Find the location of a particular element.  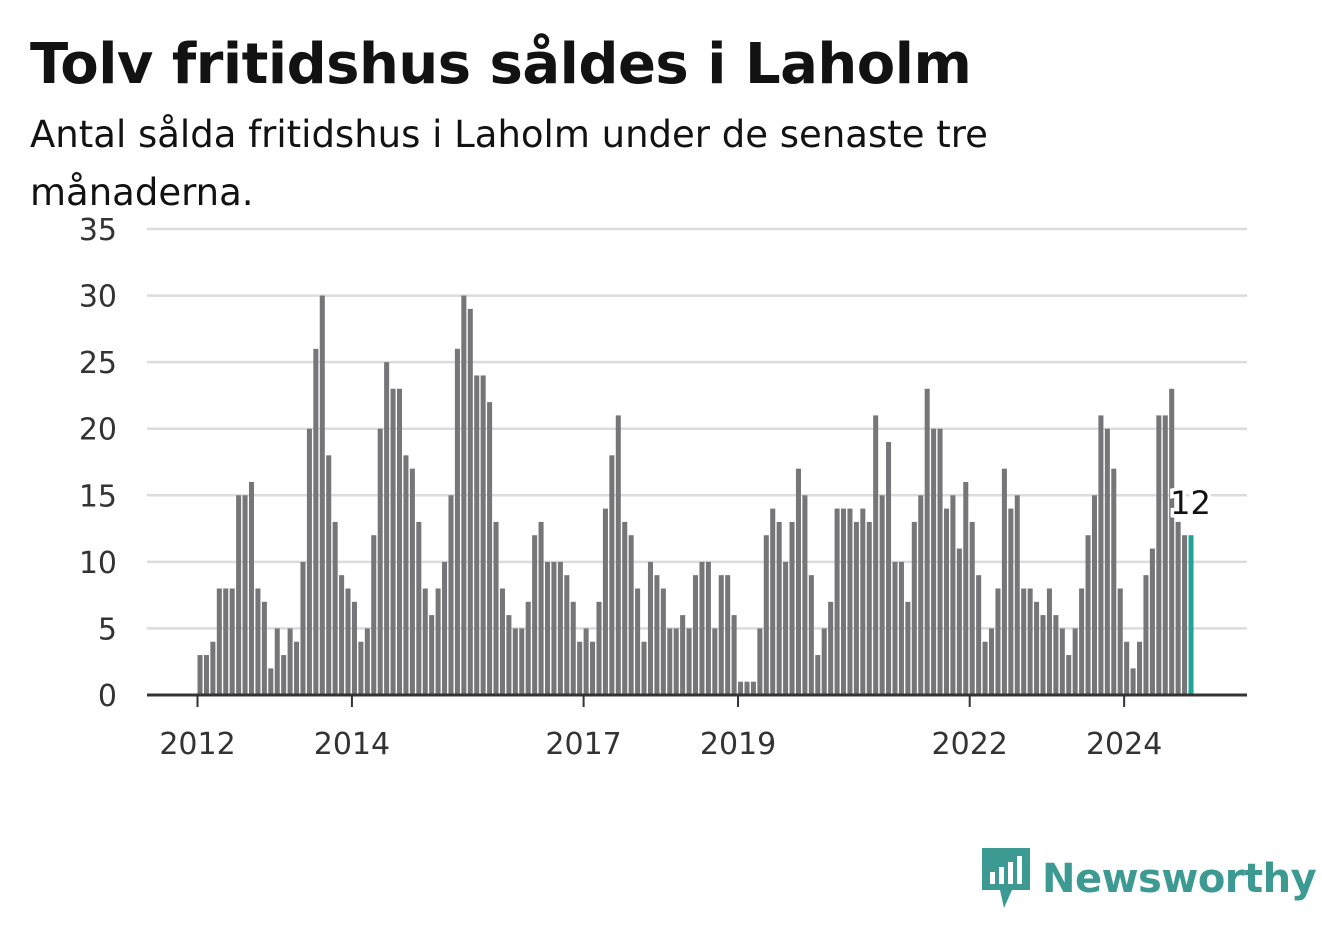

brand-logo: Newsworthy is located at coordinates (1149, 879).